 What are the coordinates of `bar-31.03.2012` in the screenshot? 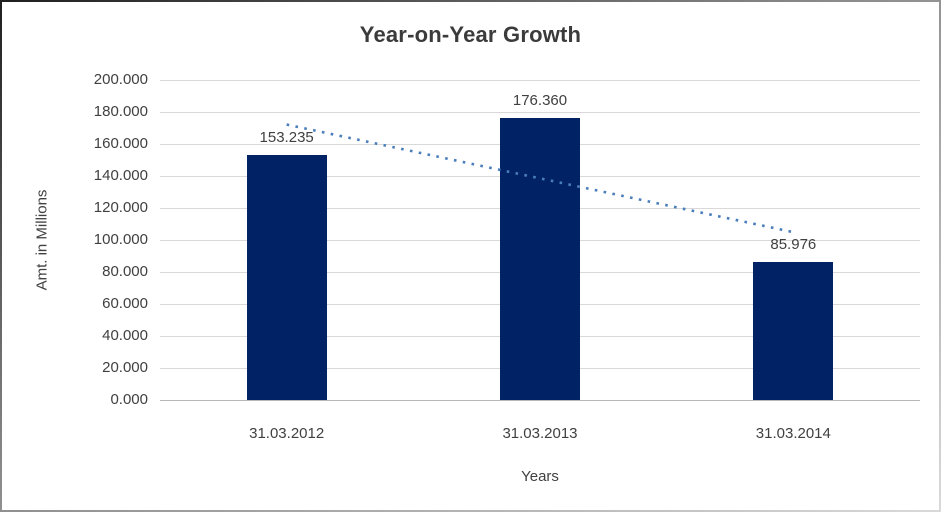 It's located at (286, 277).